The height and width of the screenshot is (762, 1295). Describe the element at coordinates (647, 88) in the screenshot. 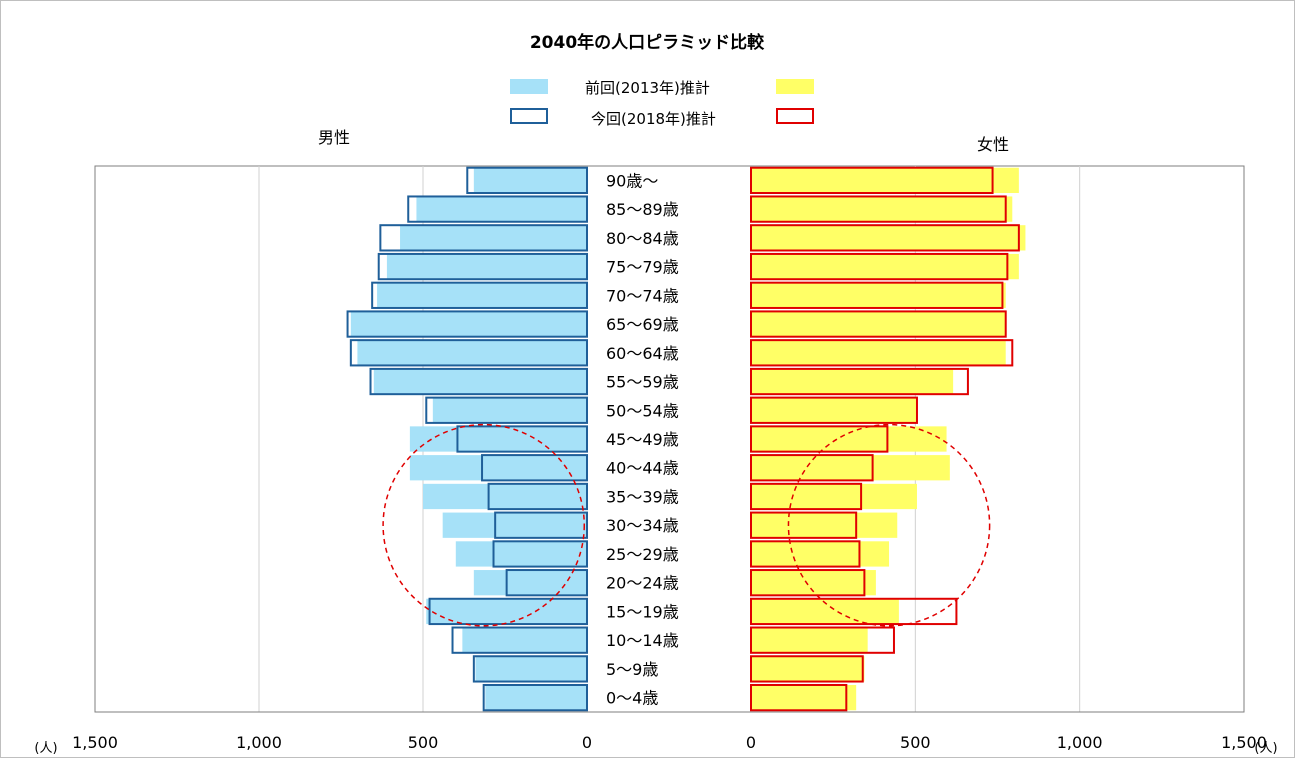

I see `legend-previous-label: 前回(2013年)推計` at that location.